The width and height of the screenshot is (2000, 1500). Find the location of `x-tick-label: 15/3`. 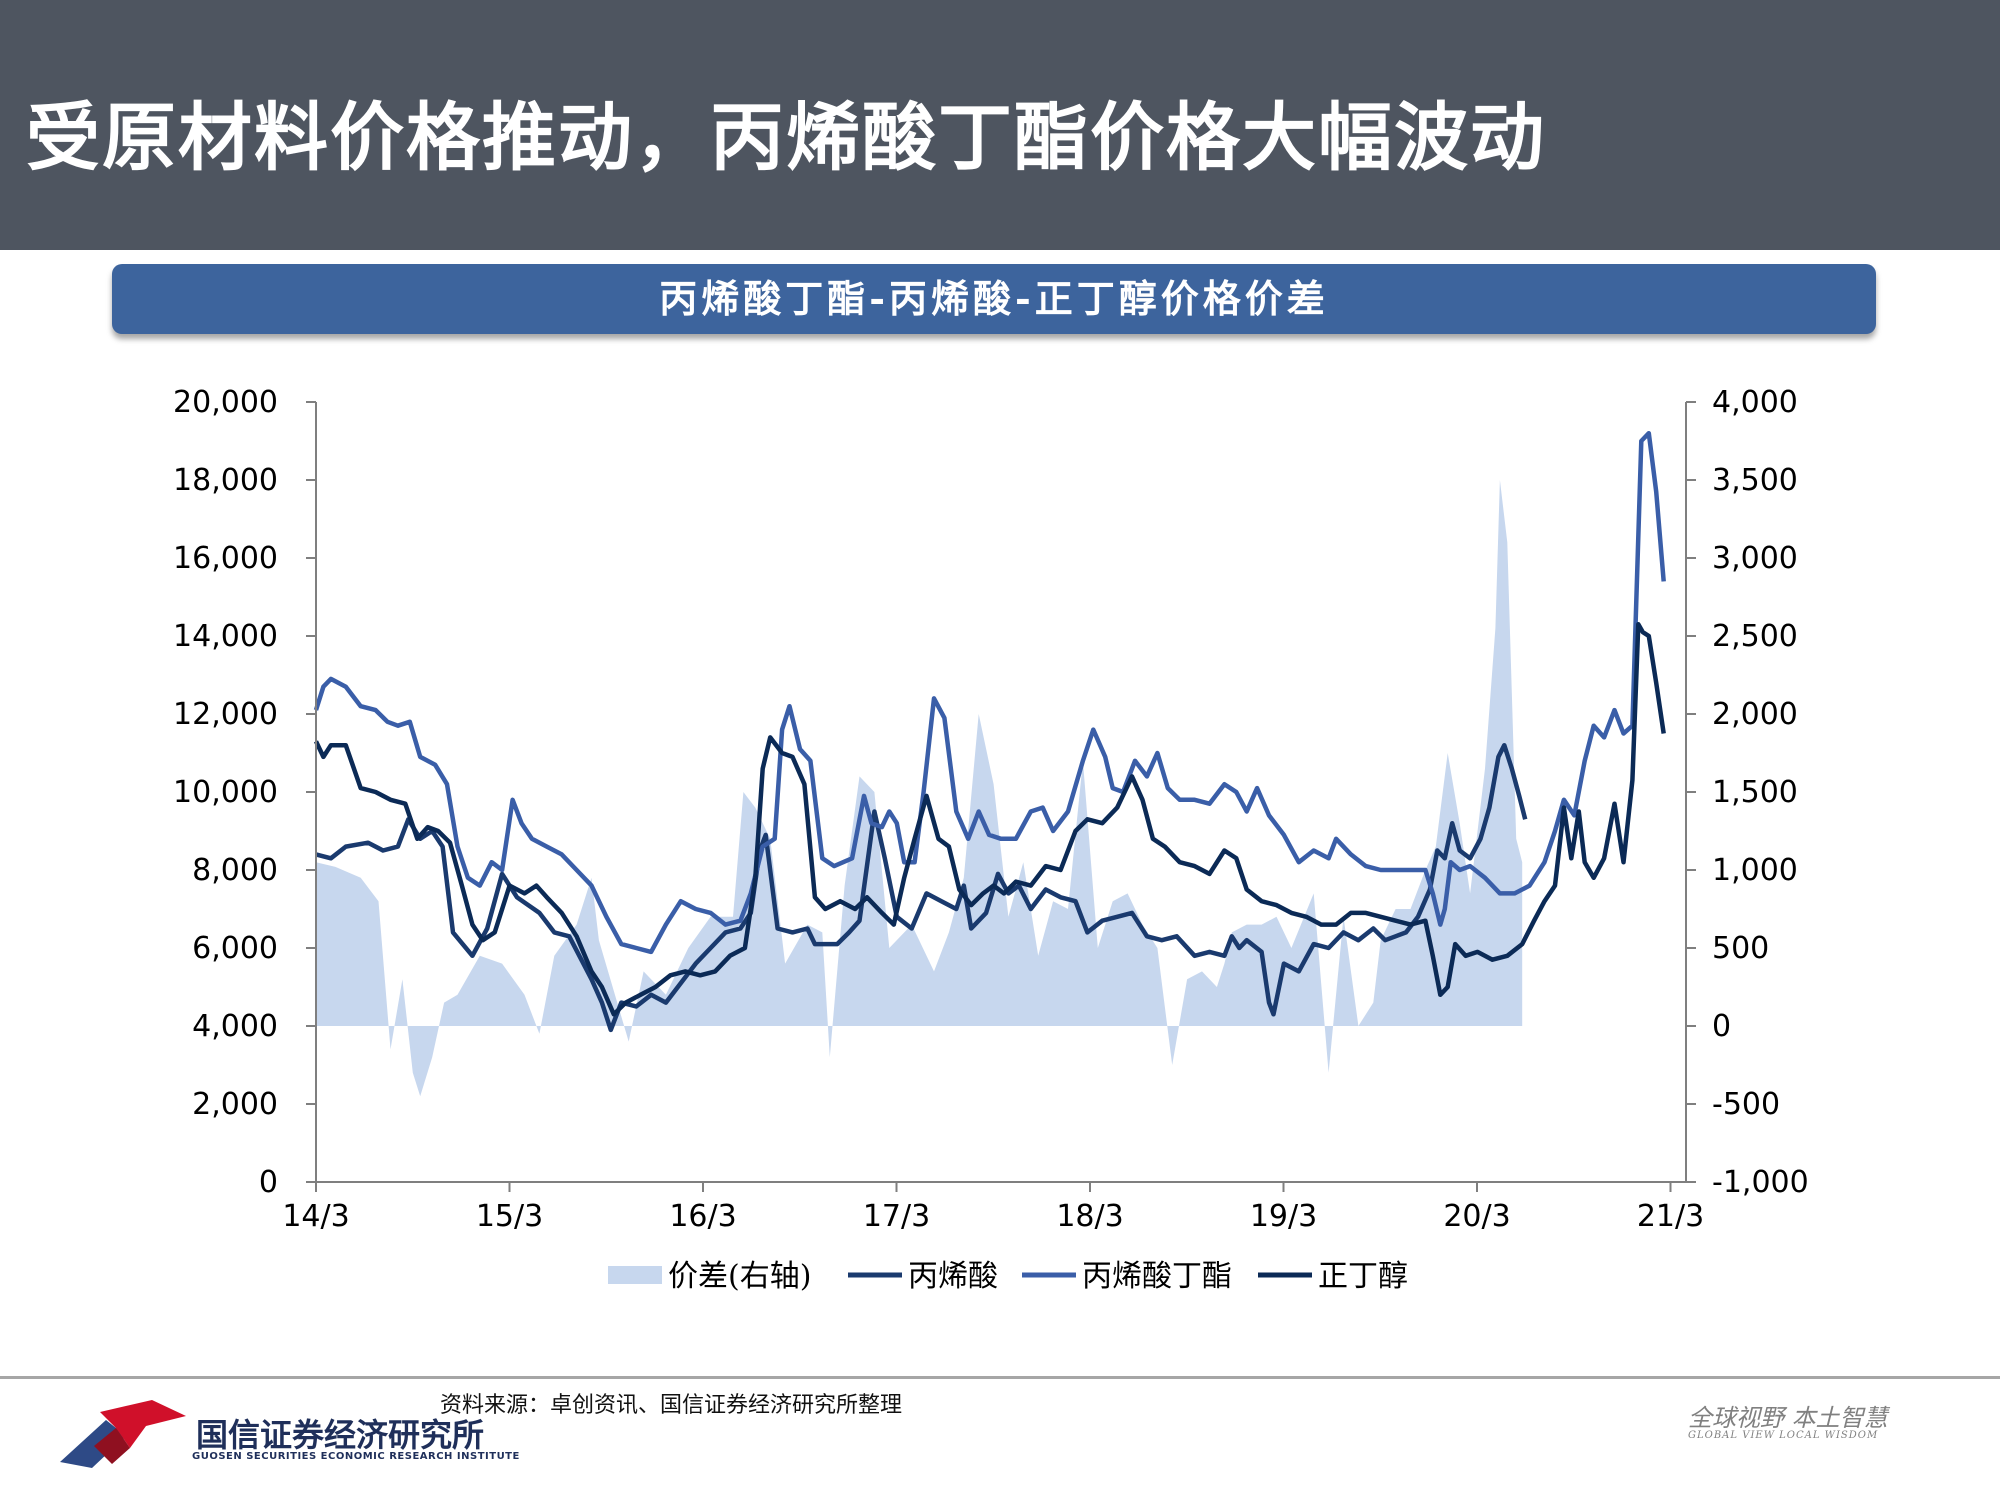

x-tick-label: 15/3 is located at coordinates (509, 1216).